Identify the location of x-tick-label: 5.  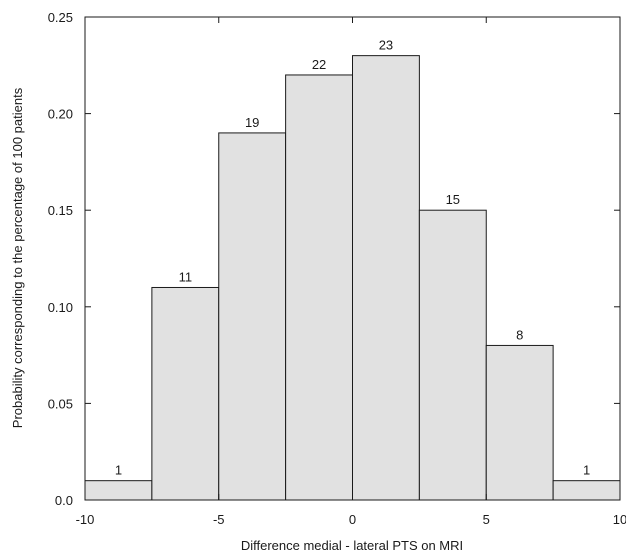
(486, 519).